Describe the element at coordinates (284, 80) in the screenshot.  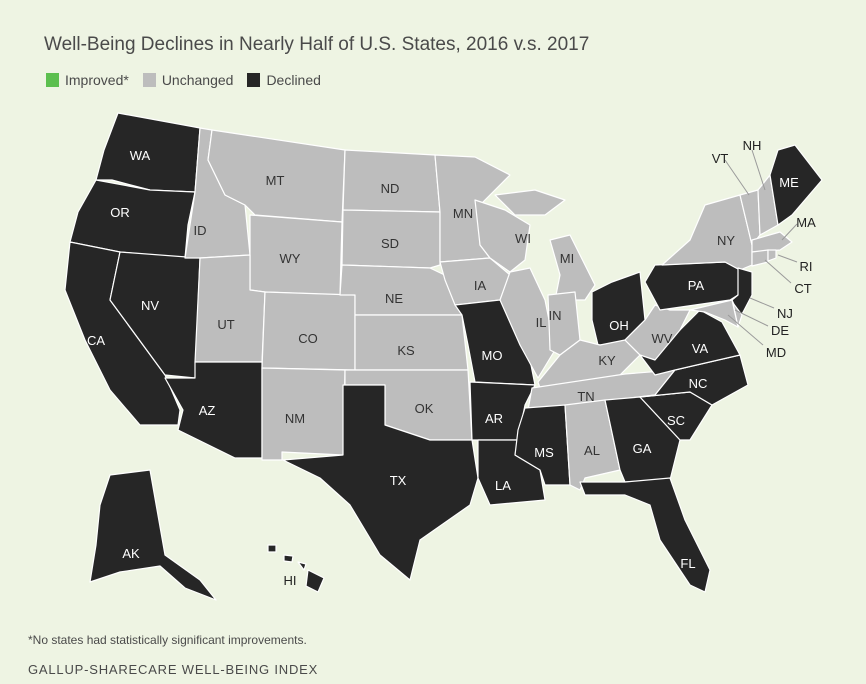
I see `legend-item-declined: Declined` at that location.